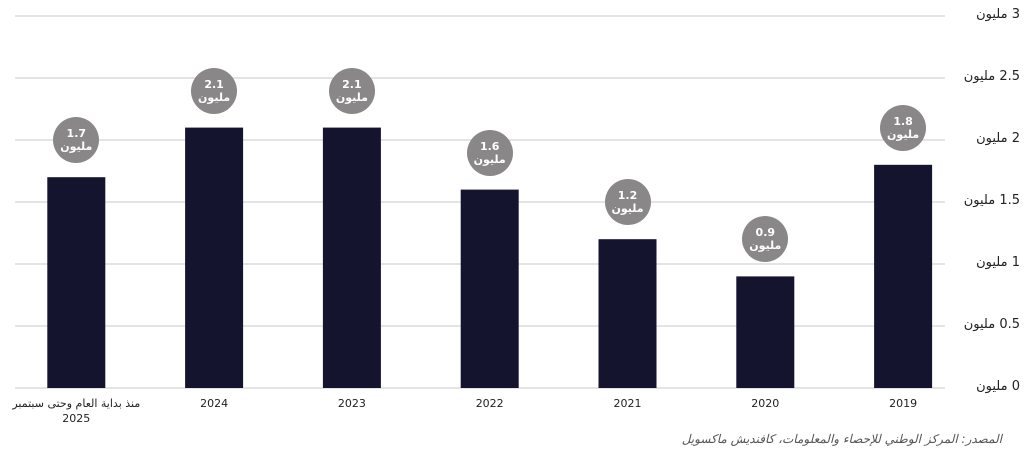  I want to click on x-tick-label: منذ بداية العام وحتى سبتمبر 2025, so click(76, 411).